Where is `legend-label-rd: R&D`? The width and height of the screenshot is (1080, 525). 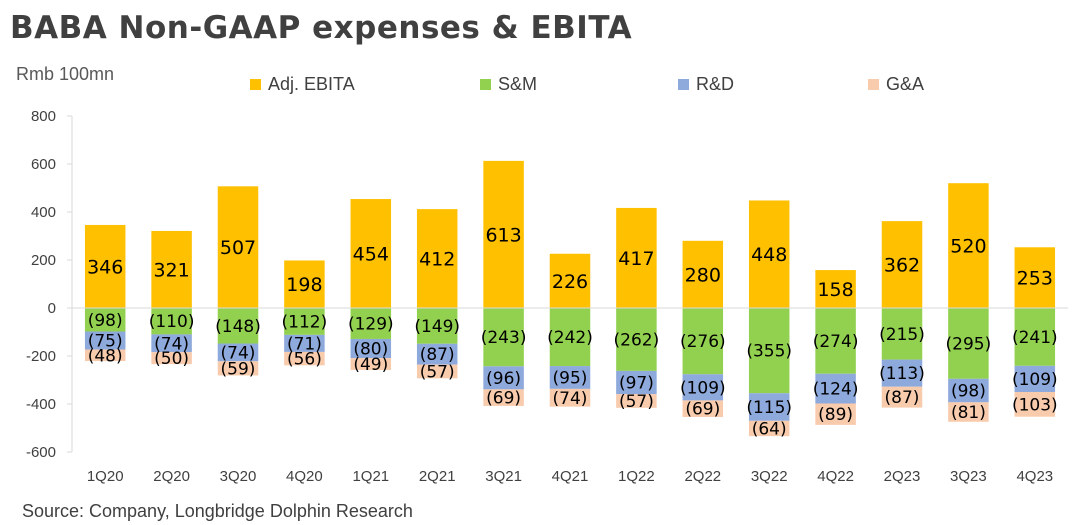
legend-label-rd: R&D is located at coordinates (715, 84).